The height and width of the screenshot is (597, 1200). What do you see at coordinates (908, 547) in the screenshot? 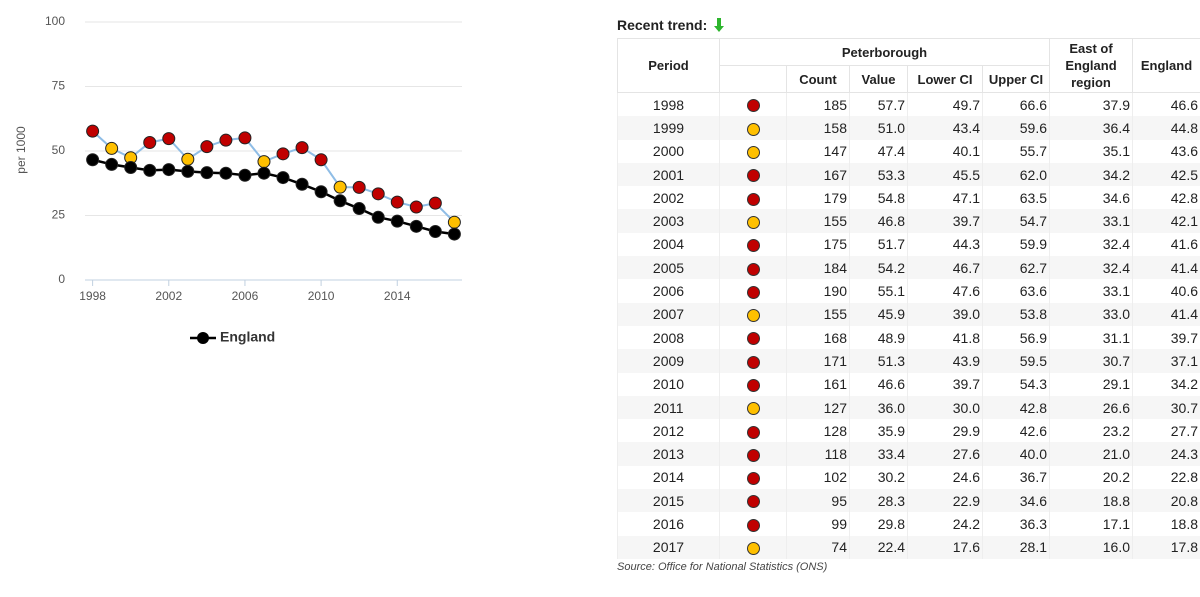
I see `table-row: 2017 74 22.4 17.6 28.1 16.0 17.8` at bounding box center [908, 547].